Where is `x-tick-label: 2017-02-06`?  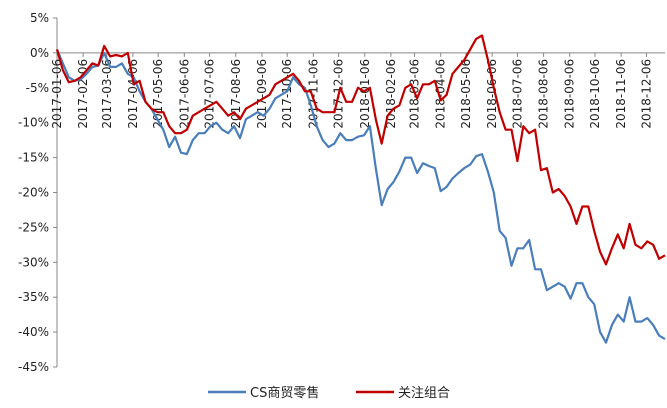
x-tick-label: 2017-02-06 is located at coordinates (83, 94).